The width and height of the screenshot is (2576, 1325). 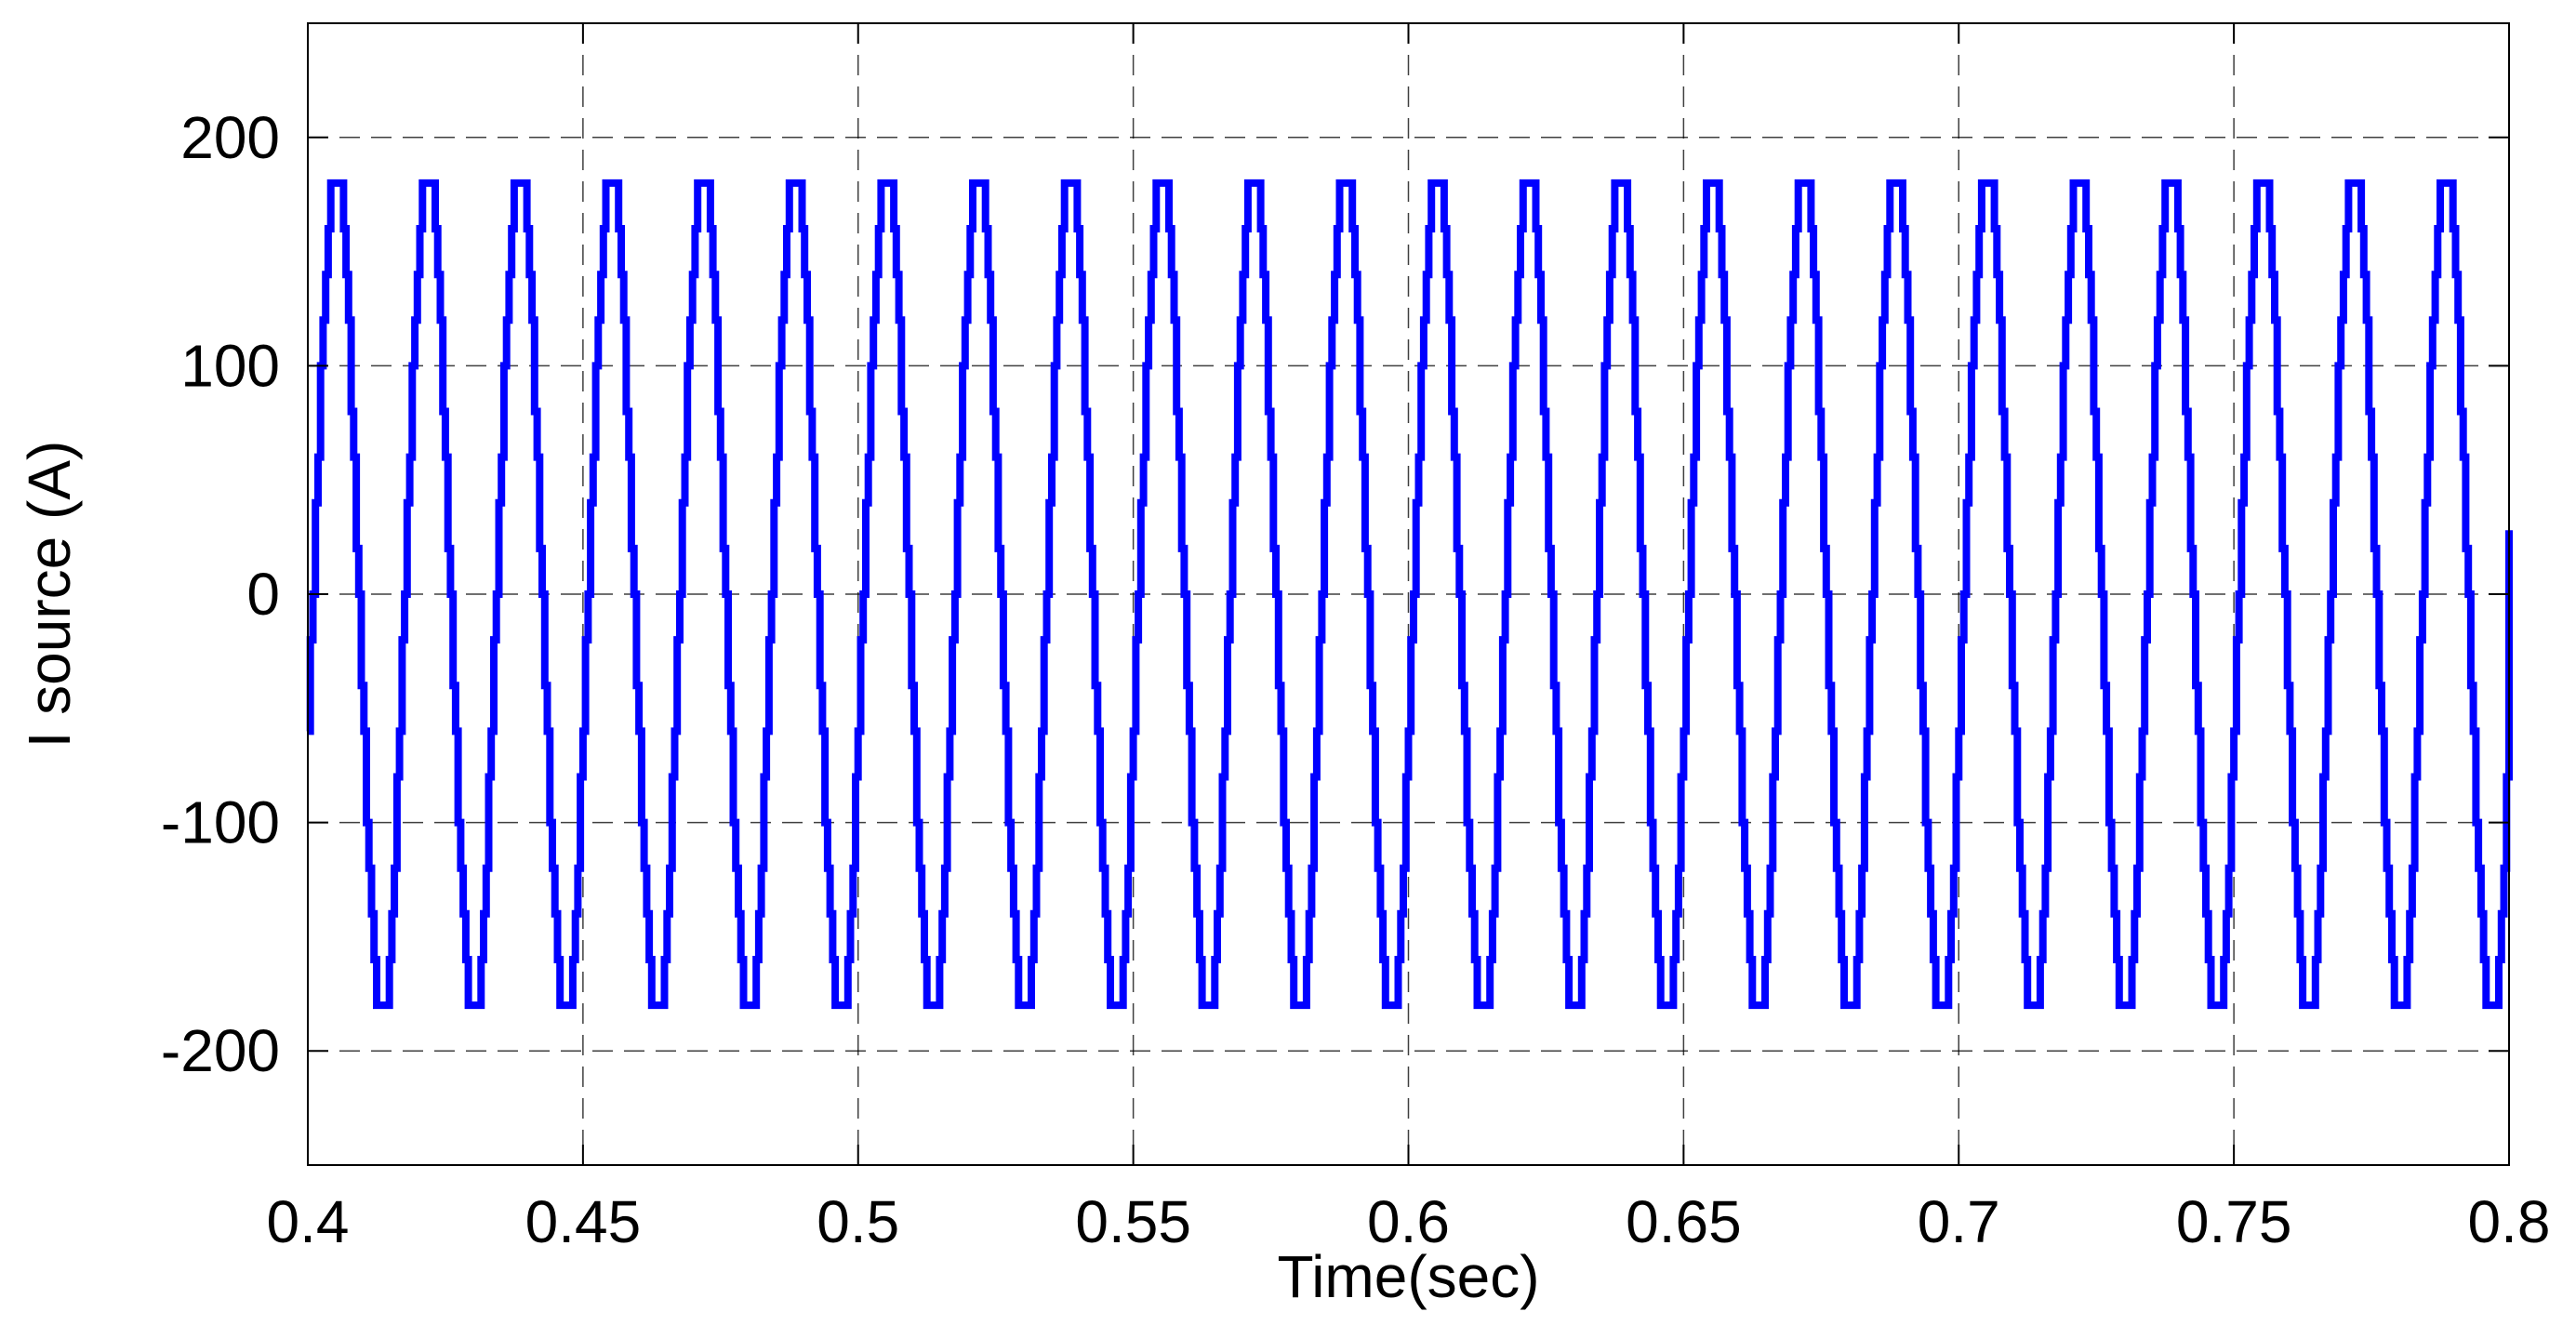 I want to click on x-tick-label: 0.5, so click(x=858, y=1221).